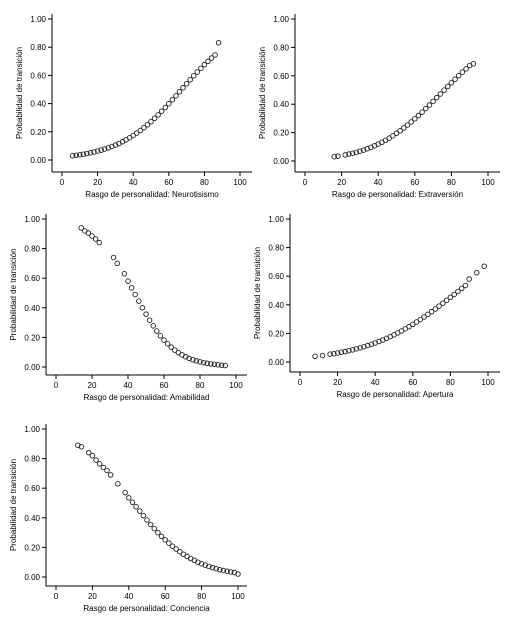 The height and width of the screenshot is (620, 510). What do you see at coordinates (147, 397) in the screenshot?
I see `x-axis-title: Rasgo de personalidad: Amabilidad` at bounding box center [147, 397].